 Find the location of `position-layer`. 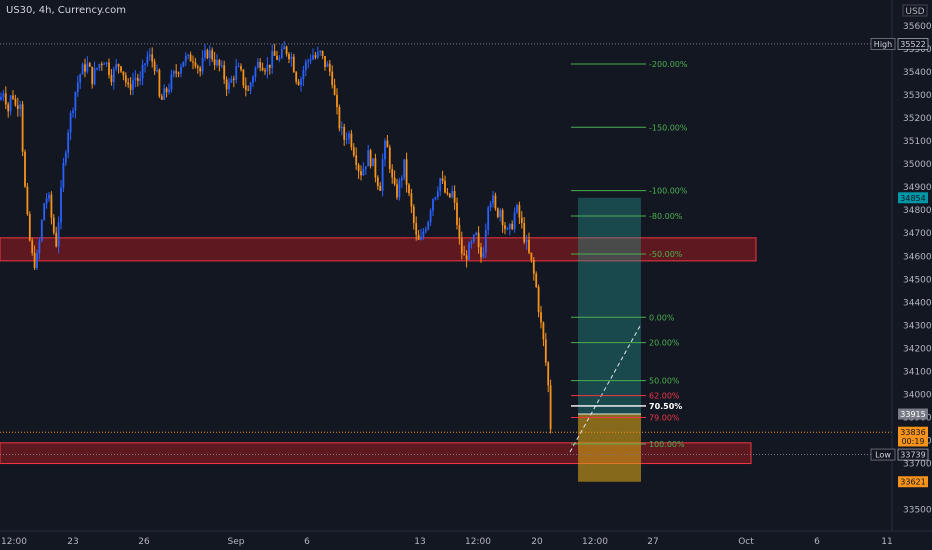

position-layer is located at coordinates (605, 339).